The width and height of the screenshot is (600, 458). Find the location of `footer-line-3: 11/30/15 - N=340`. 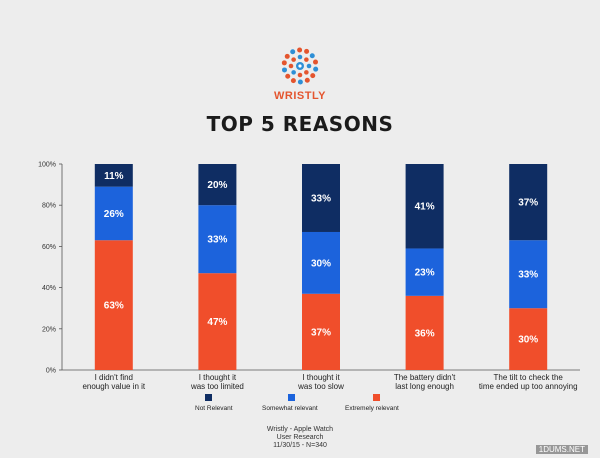

footer-line-3: 11/30/15 - N=340 is located at coordinates (300, 445).